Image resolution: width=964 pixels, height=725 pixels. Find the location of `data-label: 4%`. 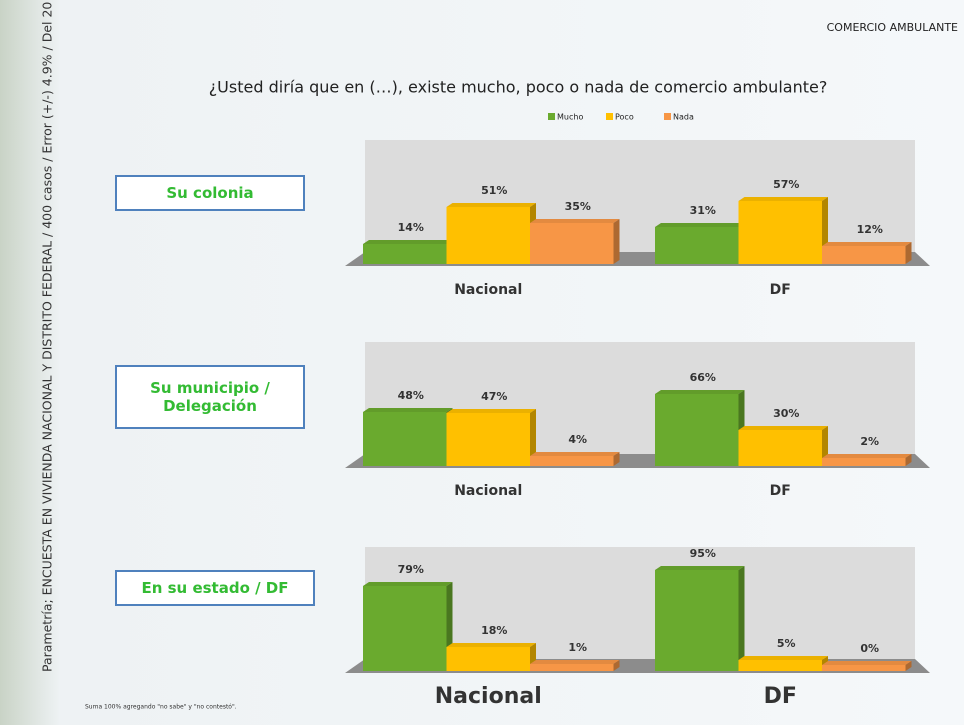

data-label: 4% is located at coordinates (577, 439).